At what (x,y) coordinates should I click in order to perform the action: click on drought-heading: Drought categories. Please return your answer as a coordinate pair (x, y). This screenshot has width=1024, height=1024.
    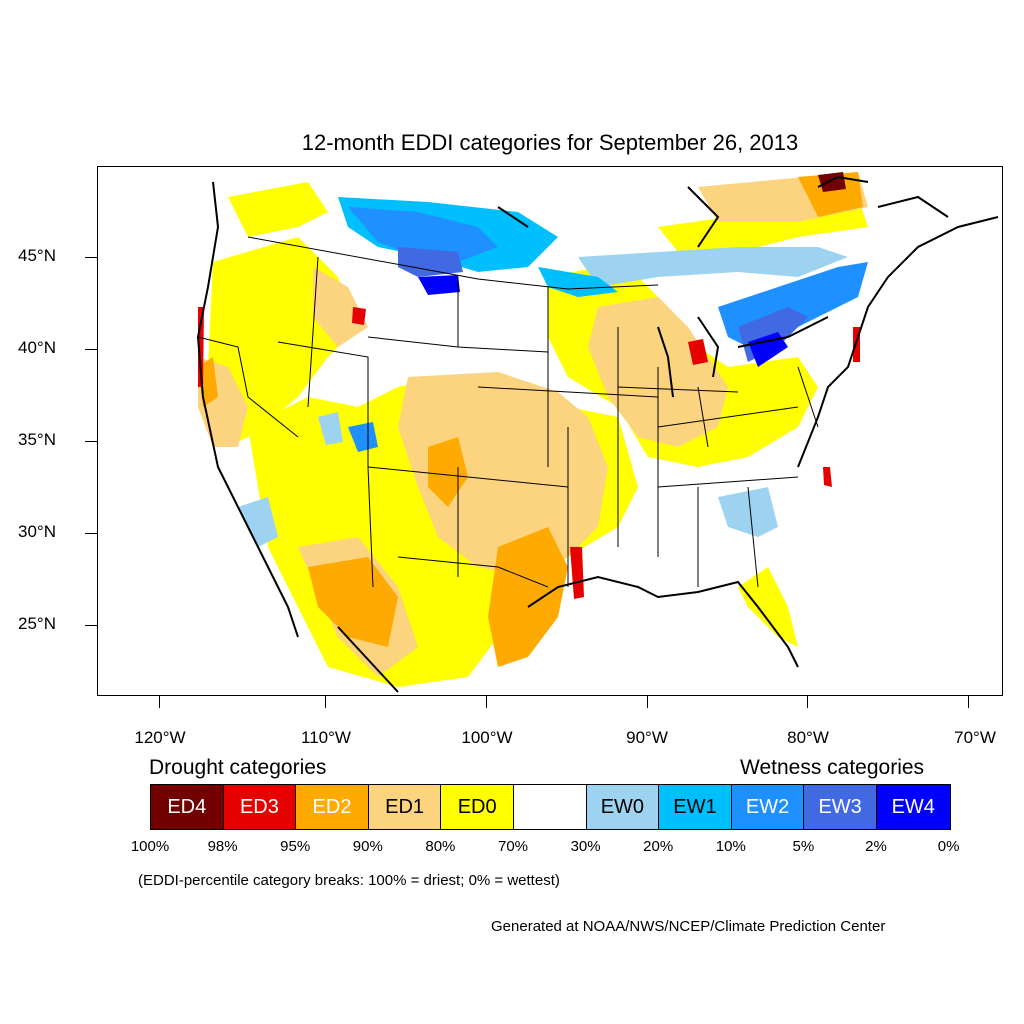
    Looking at the image, I should click on (238, 767).